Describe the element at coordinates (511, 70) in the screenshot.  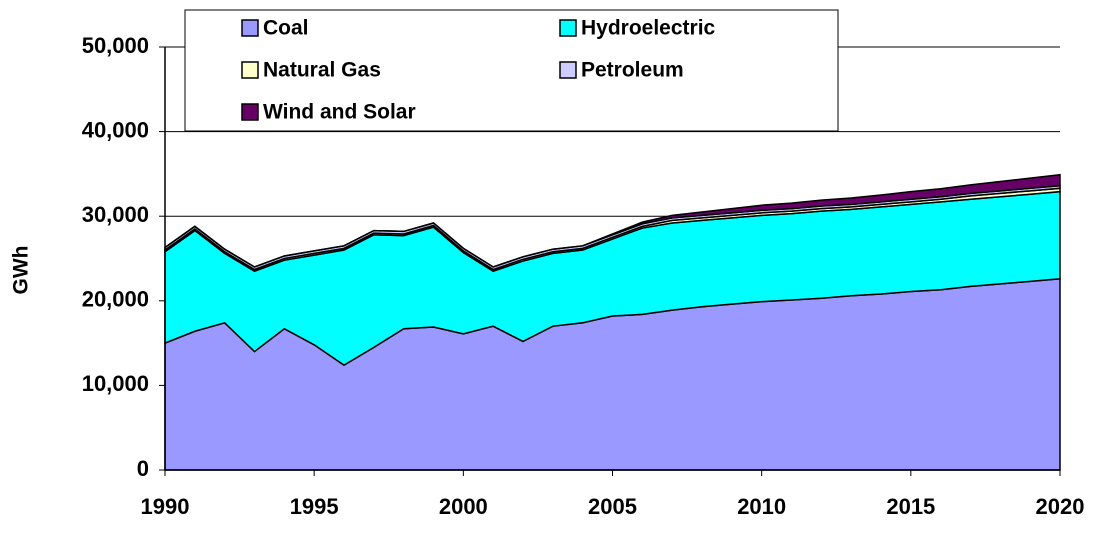
I see `legend` at that location.